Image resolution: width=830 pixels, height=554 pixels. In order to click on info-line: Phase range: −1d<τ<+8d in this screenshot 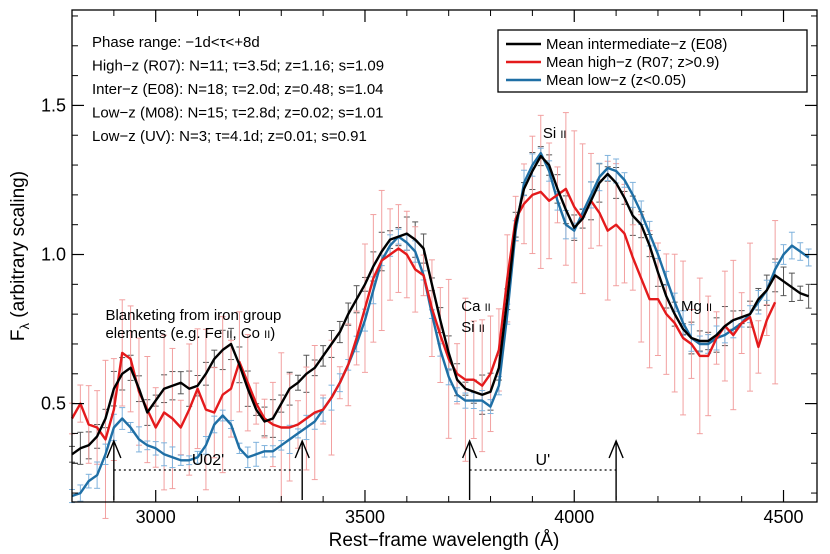, I will do `click(176, 42)`.